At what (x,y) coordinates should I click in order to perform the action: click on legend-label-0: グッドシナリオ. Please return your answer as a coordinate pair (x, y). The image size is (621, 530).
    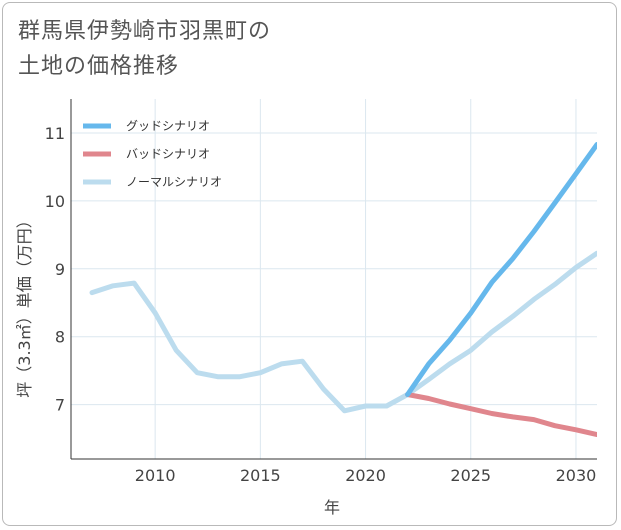
    Looking at the image, I should click on (168, 126).